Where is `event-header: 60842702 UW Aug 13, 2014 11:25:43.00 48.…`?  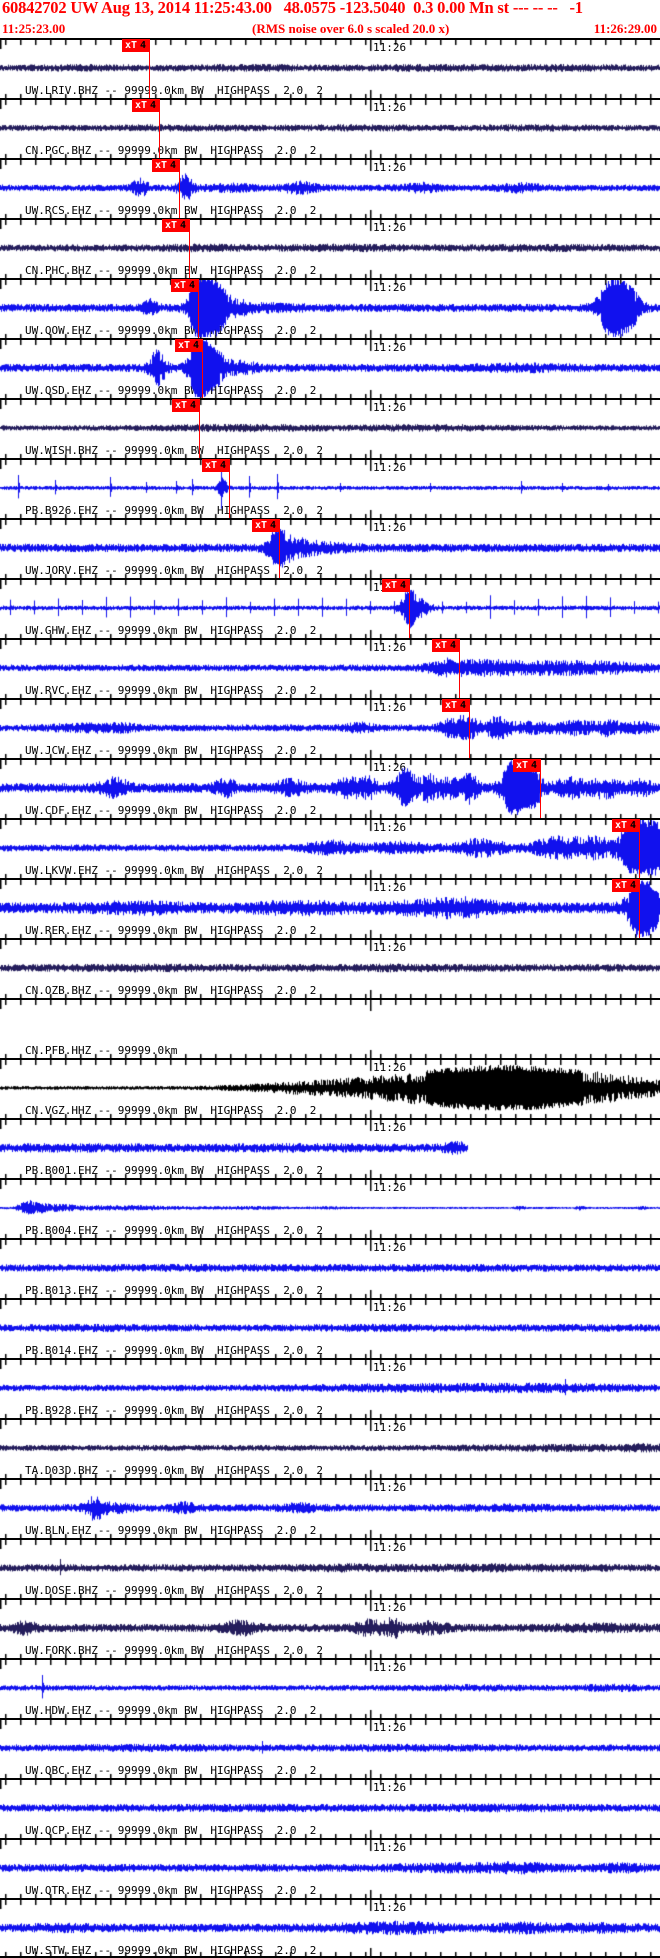 event-header: 60842702 UW Aug 13, 2014 11:25:43.00 48.… is located at coordinates (330, 19).